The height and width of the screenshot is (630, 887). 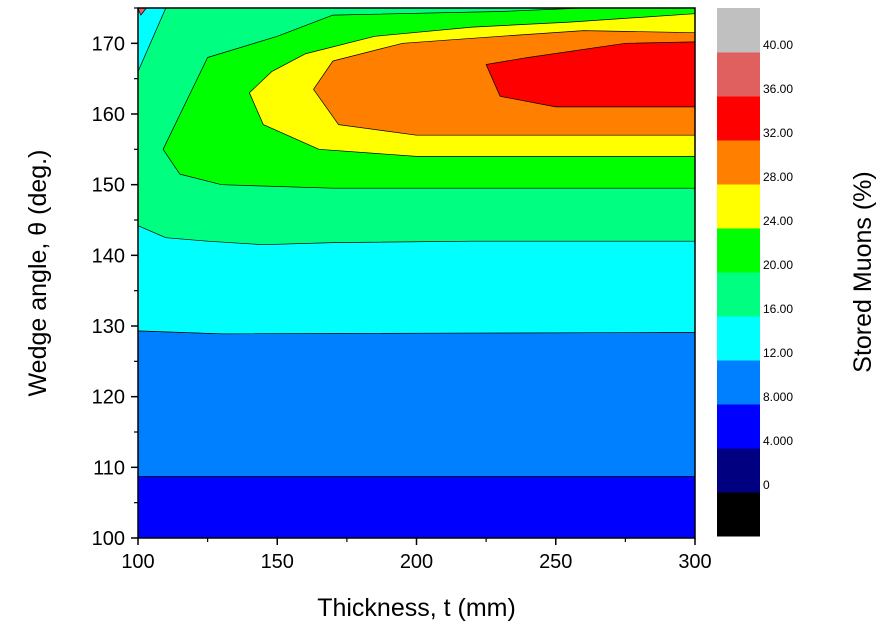 I want to click on y-axis: 100 110 120 130 140 150 160 170, so click(x=115, y=278).